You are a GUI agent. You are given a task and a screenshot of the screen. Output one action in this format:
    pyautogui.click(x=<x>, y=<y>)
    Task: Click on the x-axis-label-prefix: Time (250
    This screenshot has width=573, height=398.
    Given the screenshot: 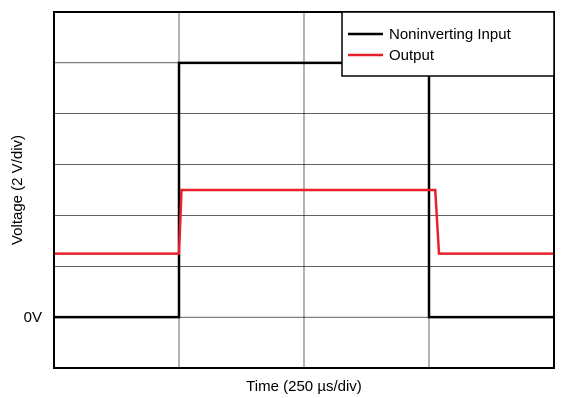 What is the action you would take?
    pyautogui.click(x=281, y=386)
    